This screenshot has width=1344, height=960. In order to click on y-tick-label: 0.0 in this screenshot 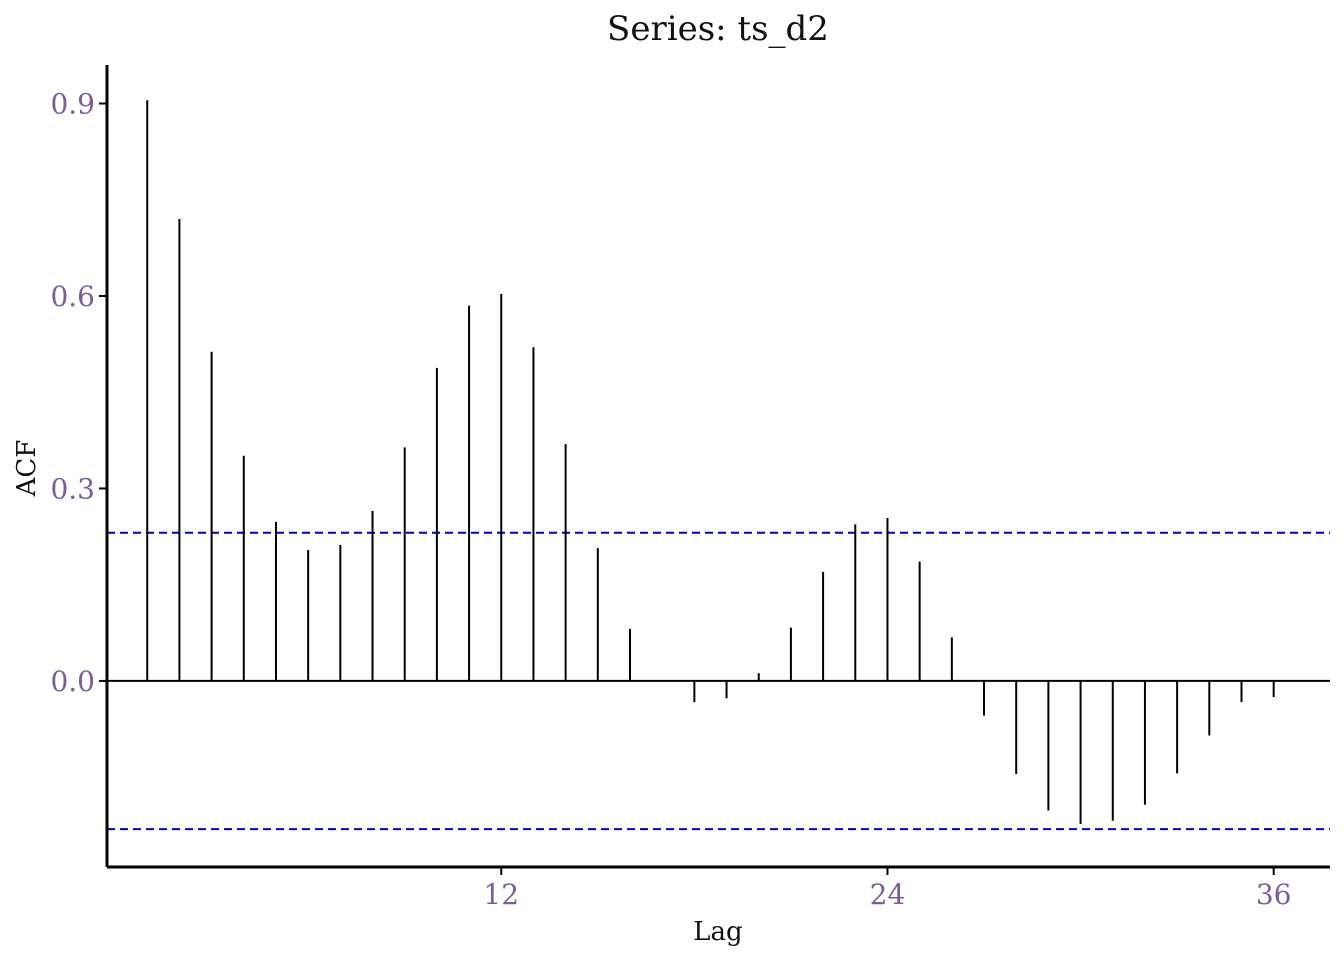, I will do `click(72, 681)`.